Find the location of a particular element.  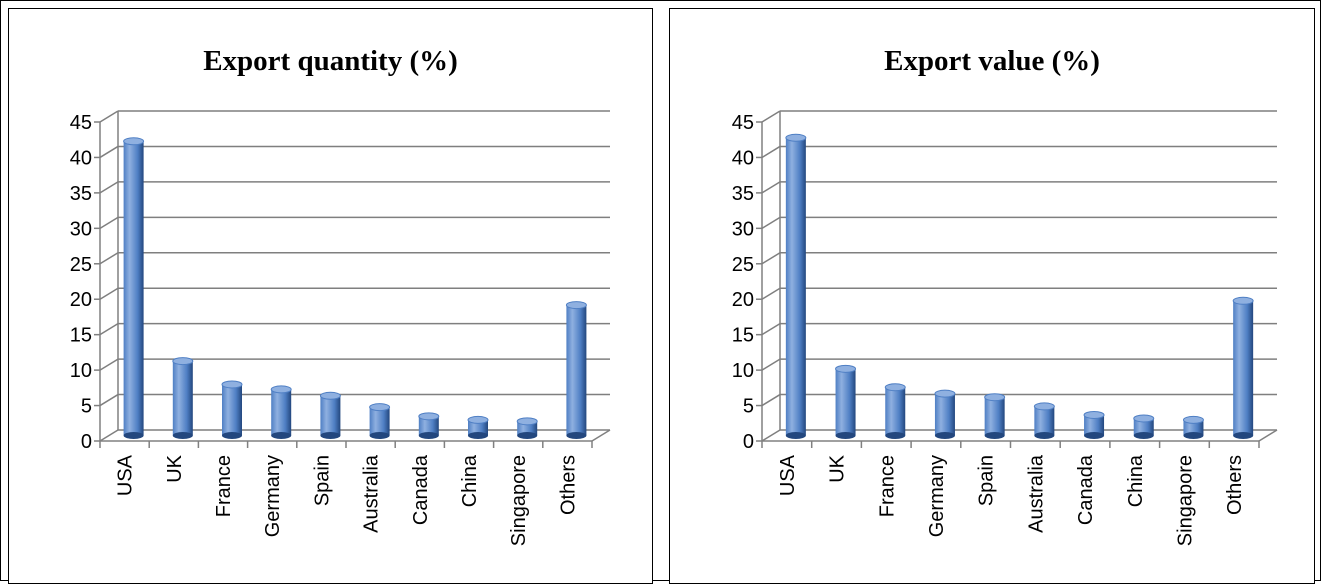

x-category-label: China is located at coordinates (1136, 480).